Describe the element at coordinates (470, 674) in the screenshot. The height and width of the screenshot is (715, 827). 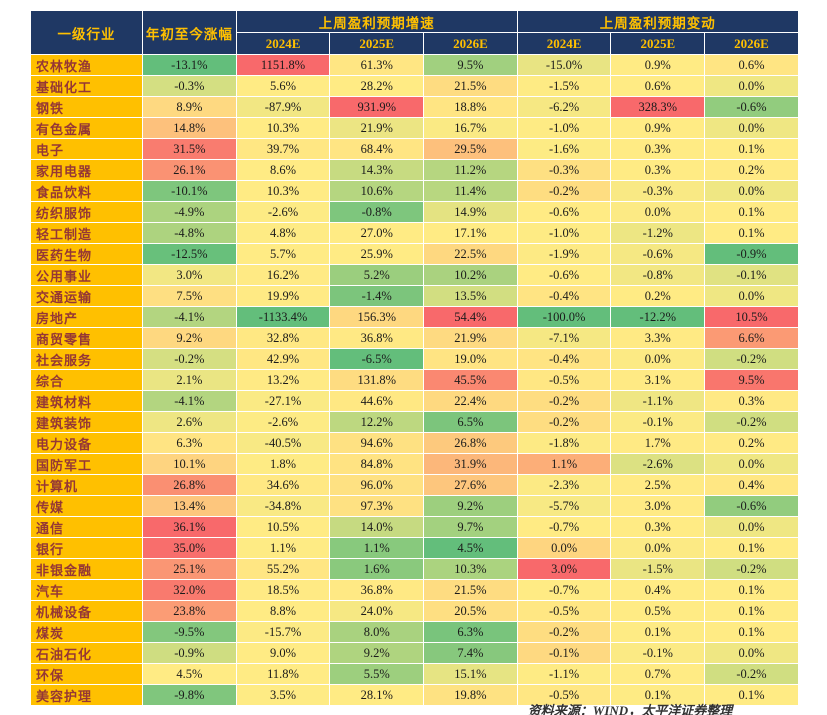
I see `value-cell: 15.1%` at that location.